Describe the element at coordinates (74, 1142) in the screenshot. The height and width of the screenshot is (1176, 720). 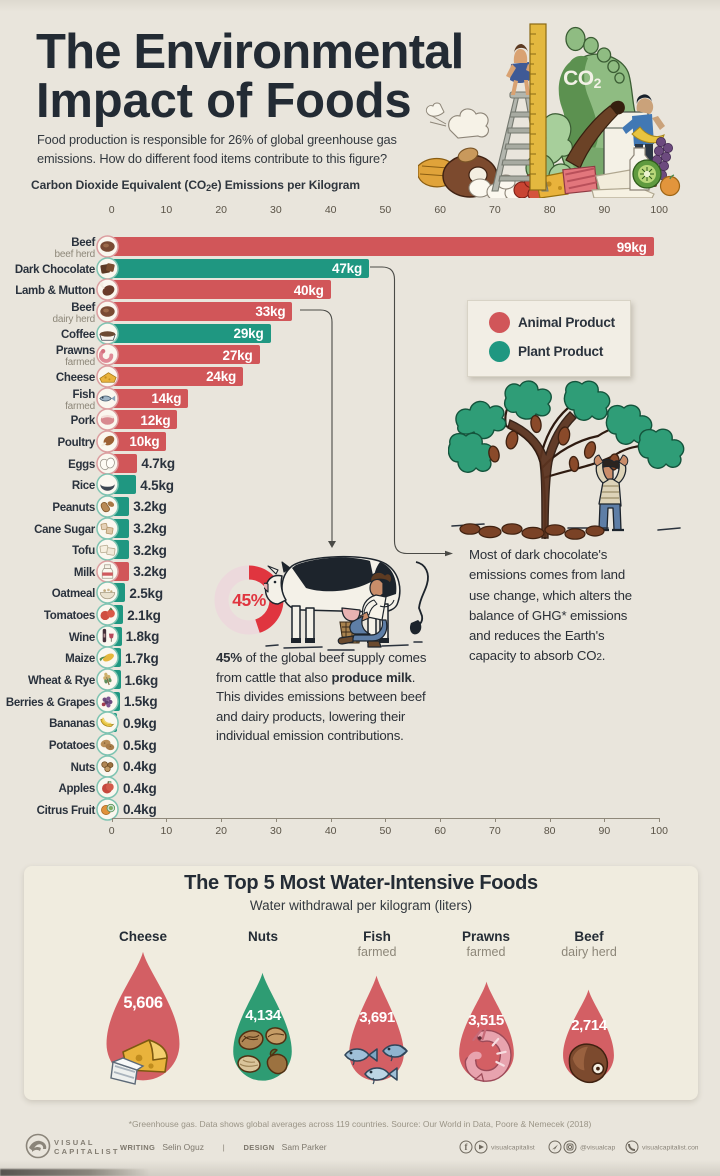
I see `svg-text: VISUAL` at that location.